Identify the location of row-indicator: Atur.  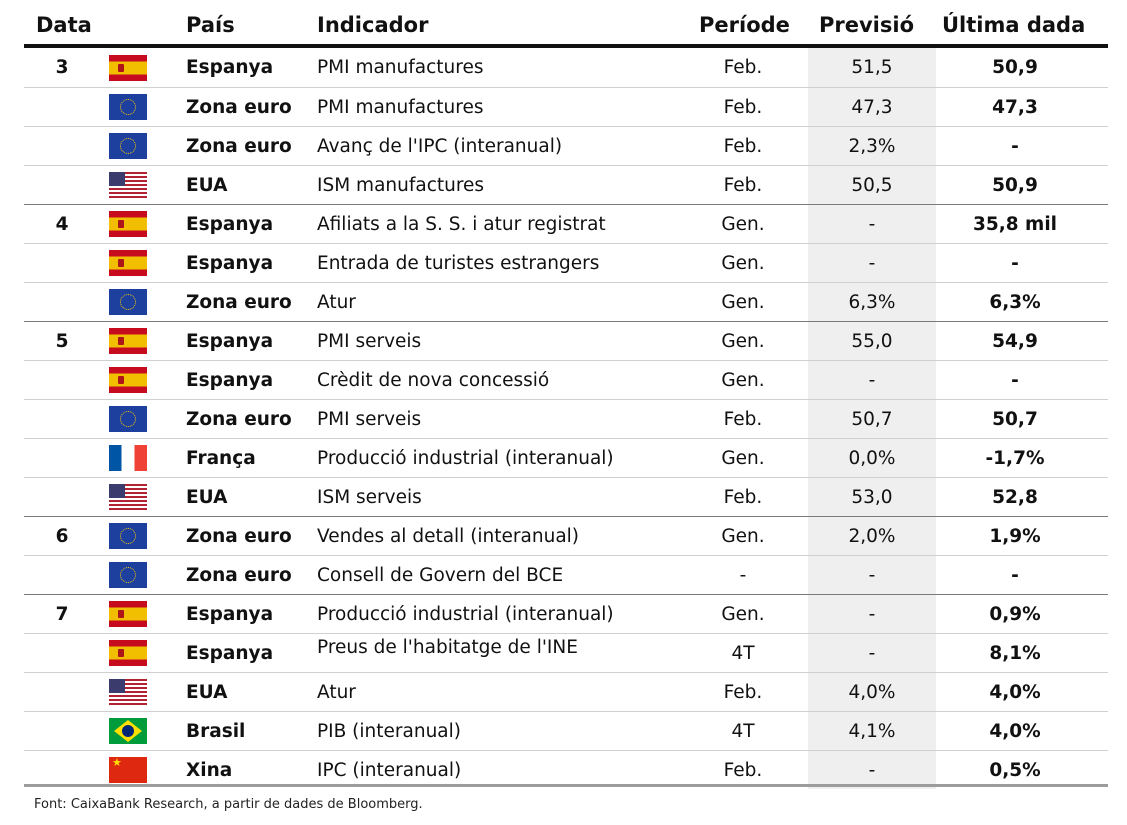
(336, 302).